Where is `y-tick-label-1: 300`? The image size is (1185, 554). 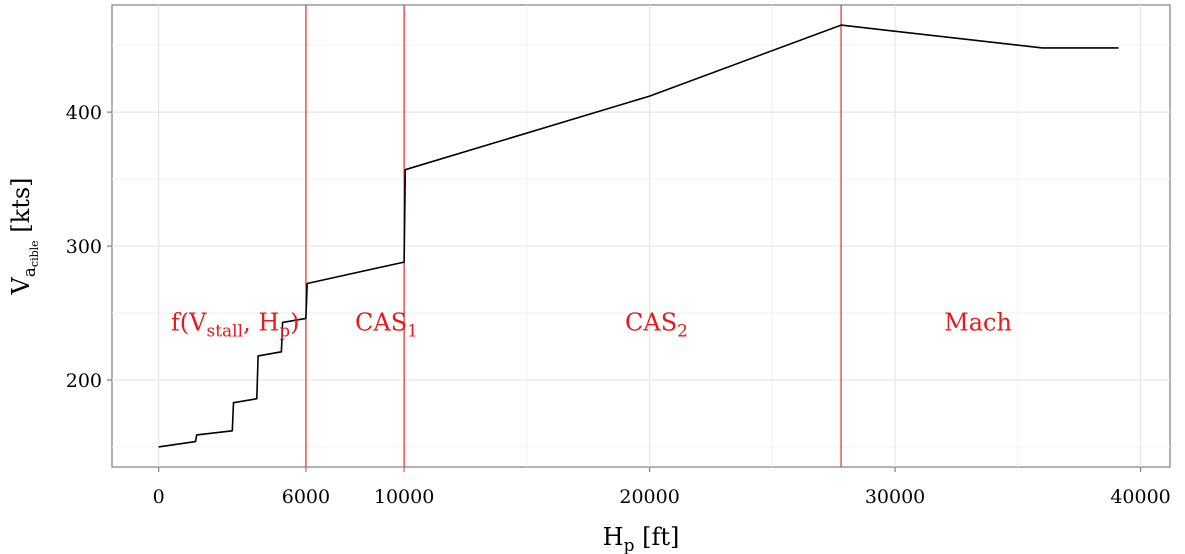 y-tick-label-1: 300 is located at coordinates (84, 247).